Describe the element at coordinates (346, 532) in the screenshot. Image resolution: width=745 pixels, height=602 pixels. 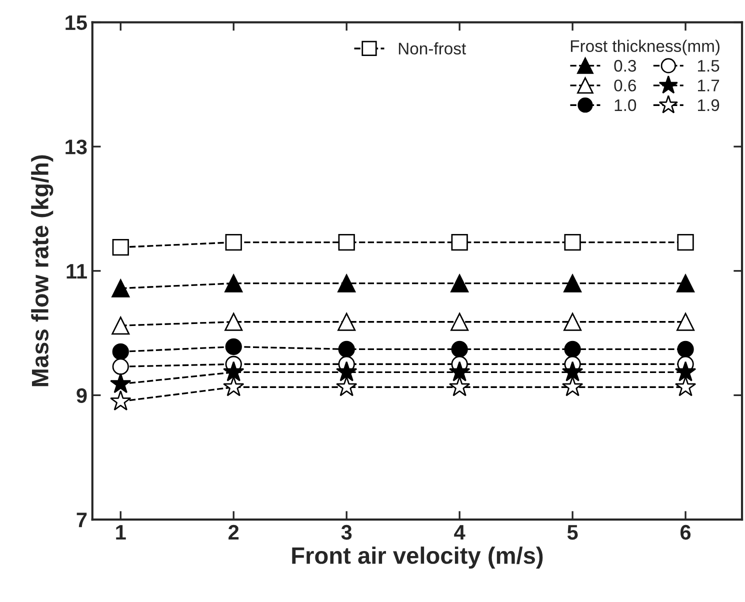
I see `x-tick-label: 3` at that location.